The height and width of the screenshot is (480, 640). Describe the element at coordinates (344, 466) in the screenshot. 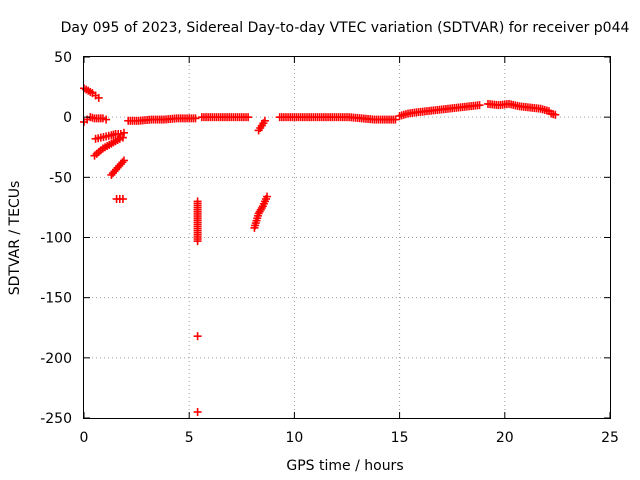

I see `x-axis-label: GPS time / hours` at that location.